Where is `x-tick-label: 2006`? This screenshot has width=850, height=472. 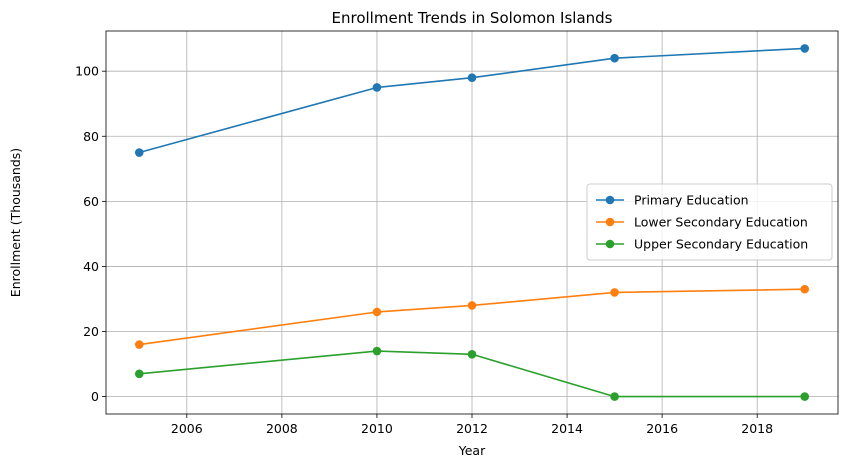
x-tick-label: 2006 is located at coordinates (187, 428).